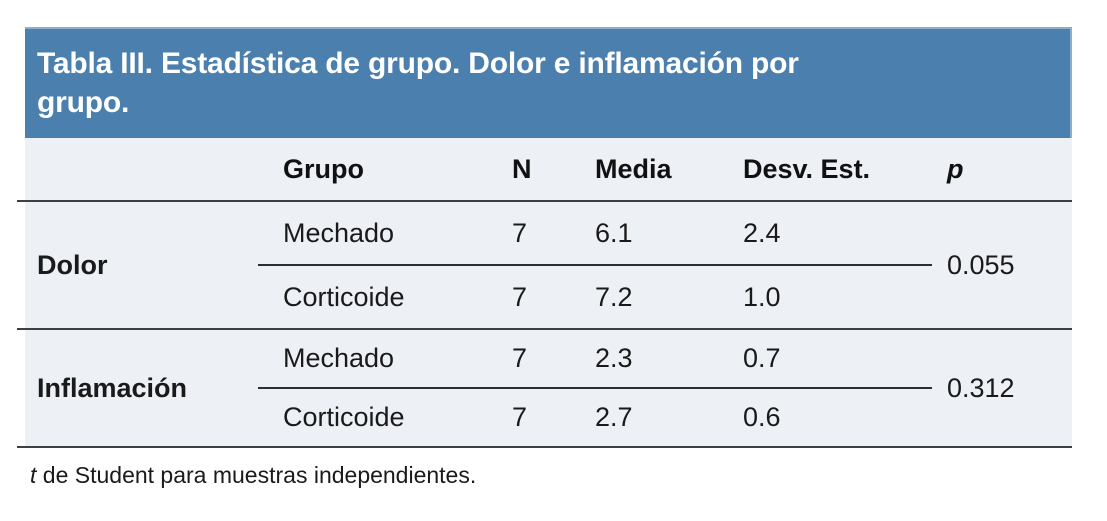 The height and width of the screenshot is (521, 1107). Describe the element at coordinates (633, 168) in the screenshot. I see `header-media: Media` at that location.